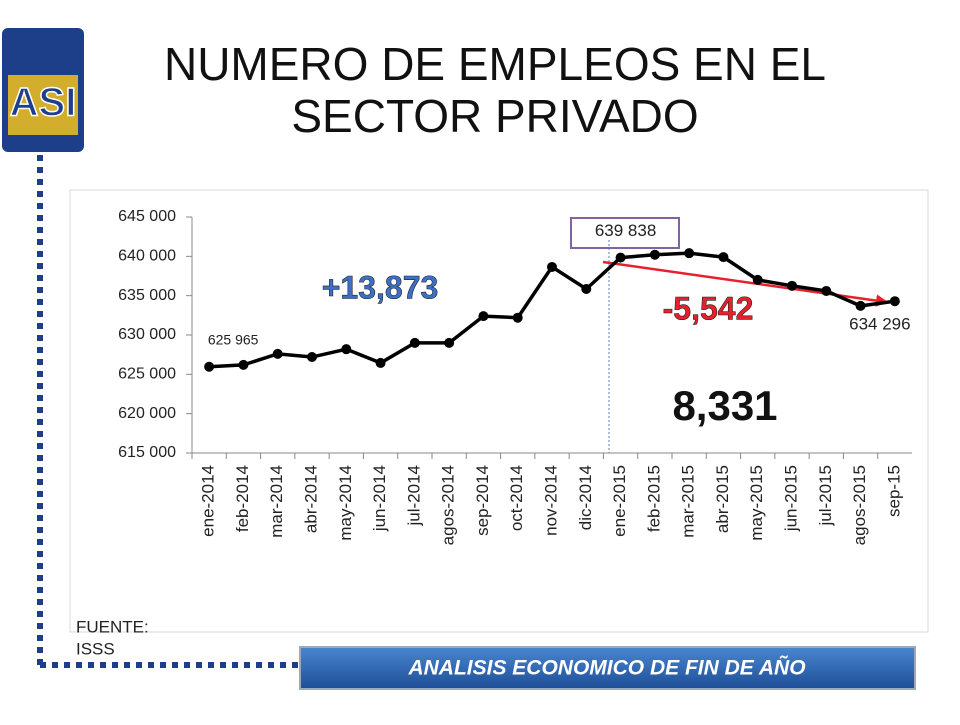 The image size is (960, 725). Describe the element at coordinates (242, 498) in the screenshot. I see `x-tick-label: feb-2014` at that location.